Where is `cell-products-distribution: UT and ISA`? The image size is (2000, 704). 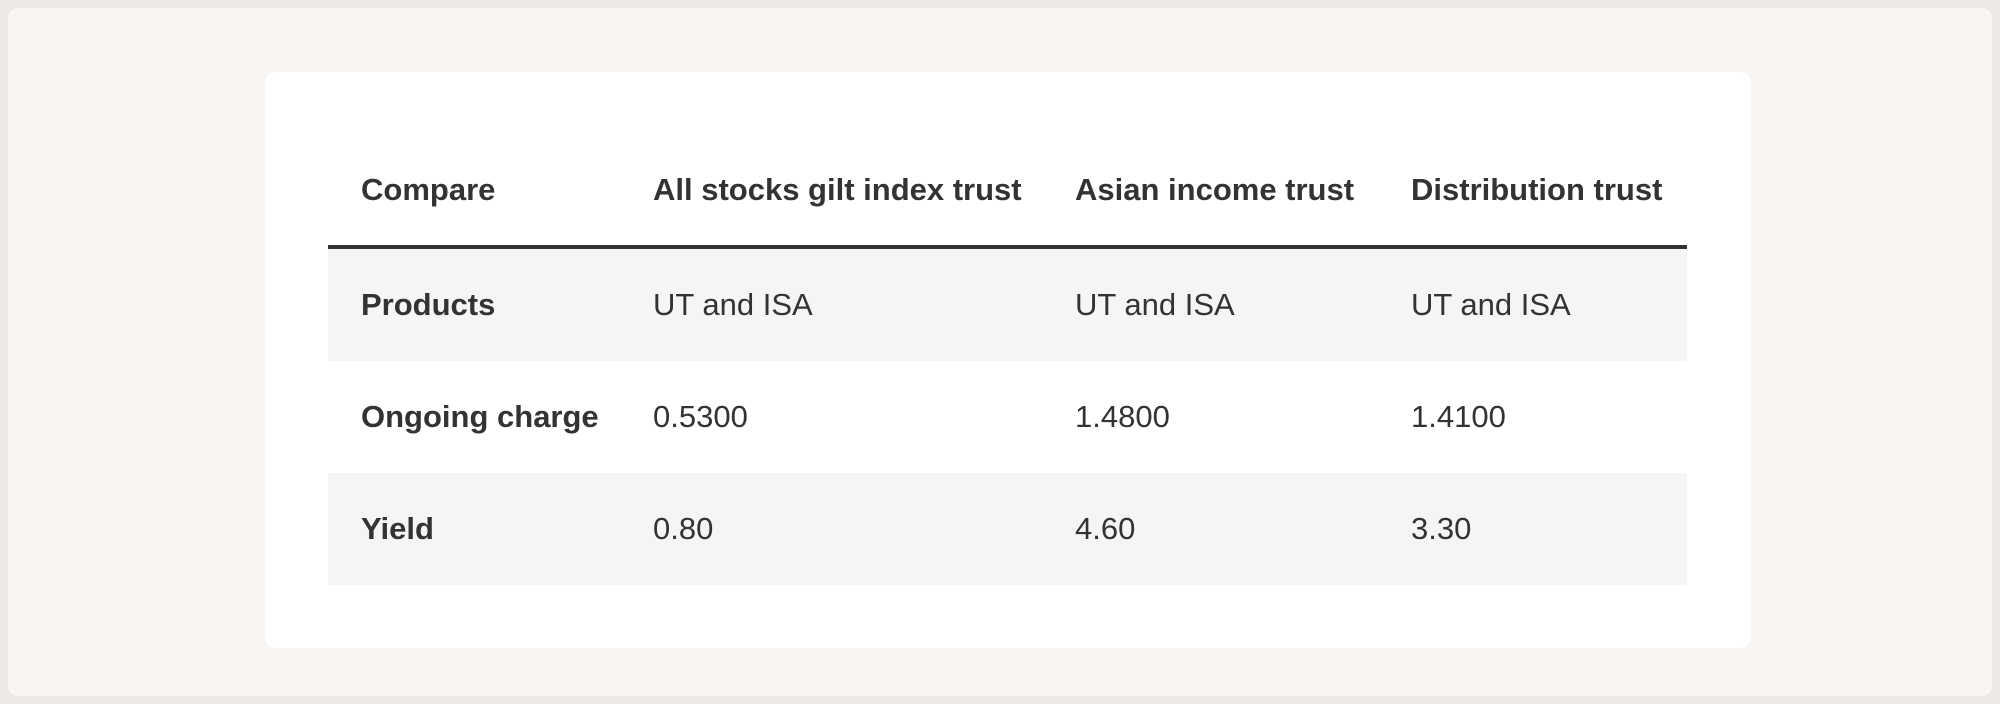 cell-products-distribution: UT and ISA is located at coordinates (1532, 304).